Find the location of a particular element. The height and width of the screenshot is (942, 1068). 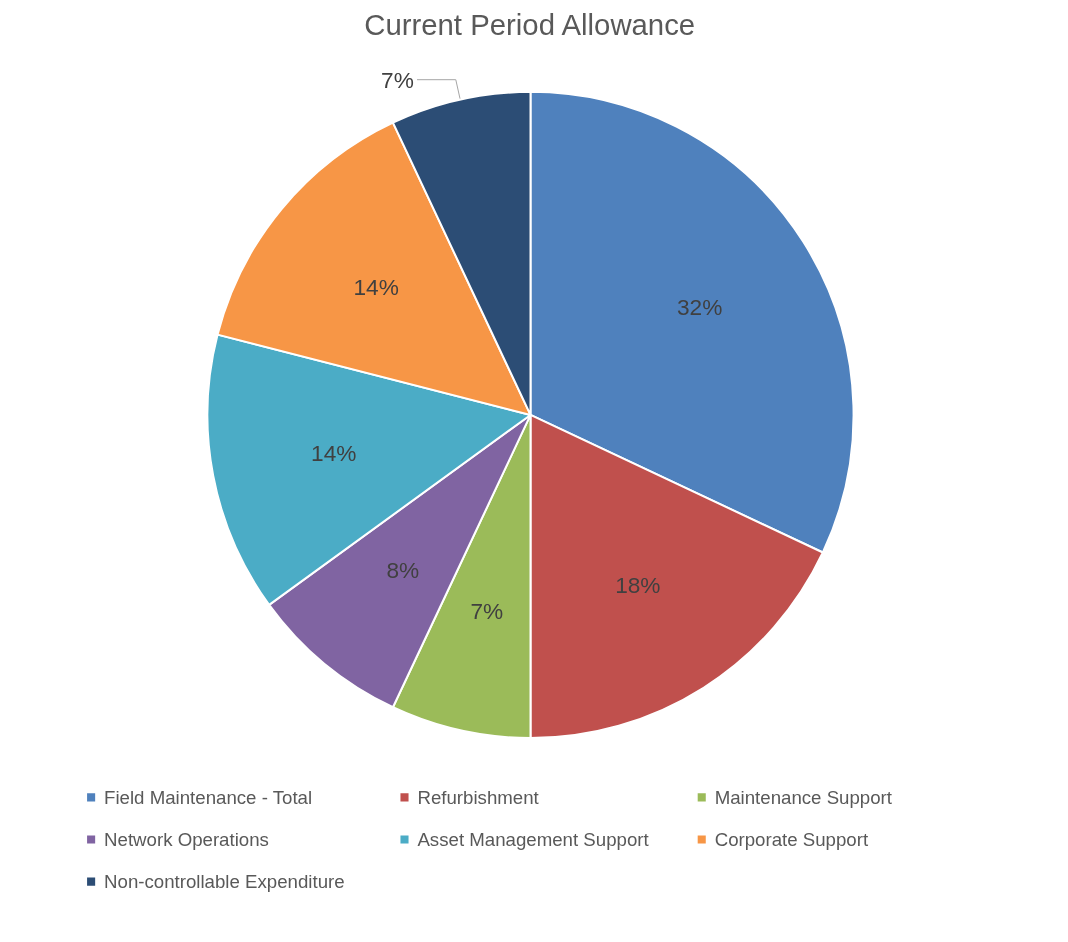

legend-label: Non-controllable Expenditure is located at coordinates (224, 882).